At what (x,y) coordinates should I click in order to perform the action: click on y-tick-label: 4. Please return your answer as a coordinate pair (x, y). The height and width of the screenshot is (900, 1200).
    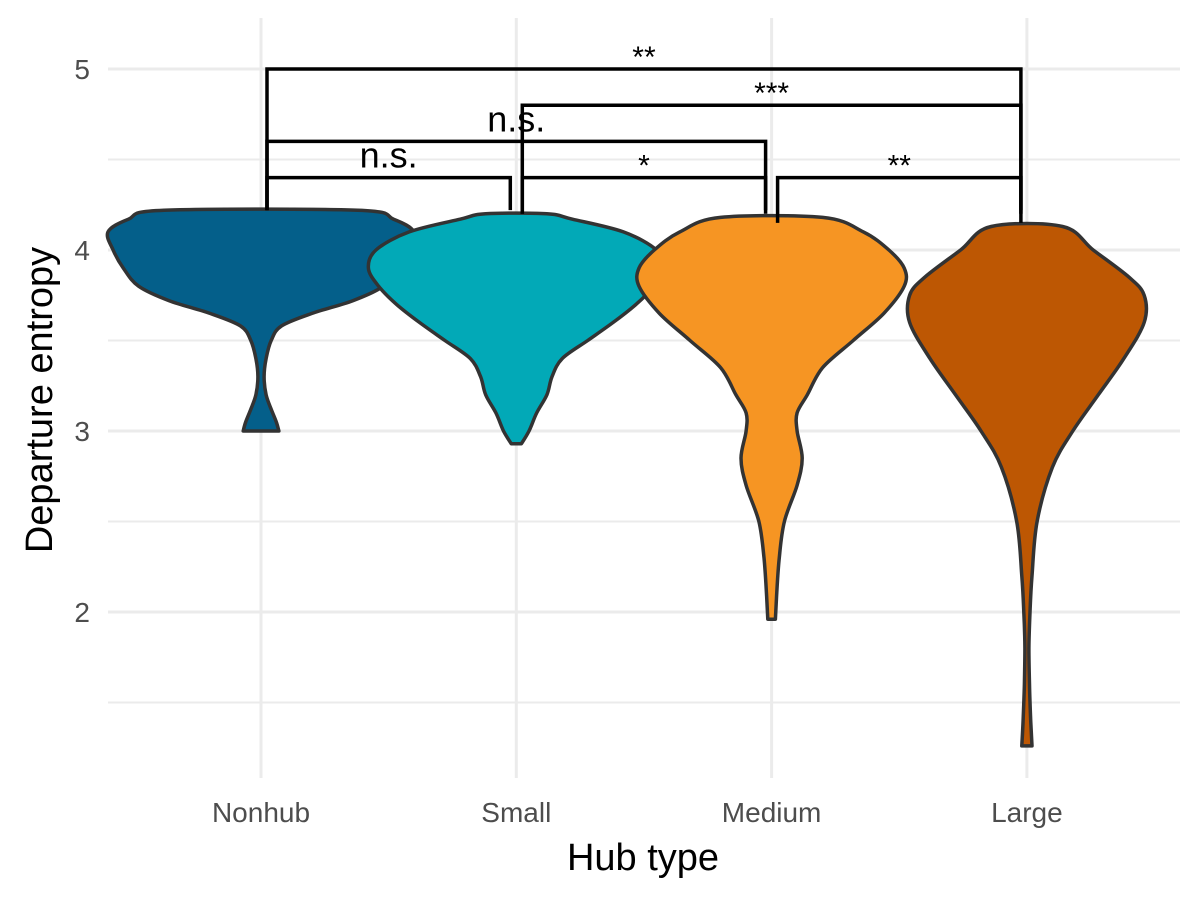
    Looking at the image, I should click on (82, 250).